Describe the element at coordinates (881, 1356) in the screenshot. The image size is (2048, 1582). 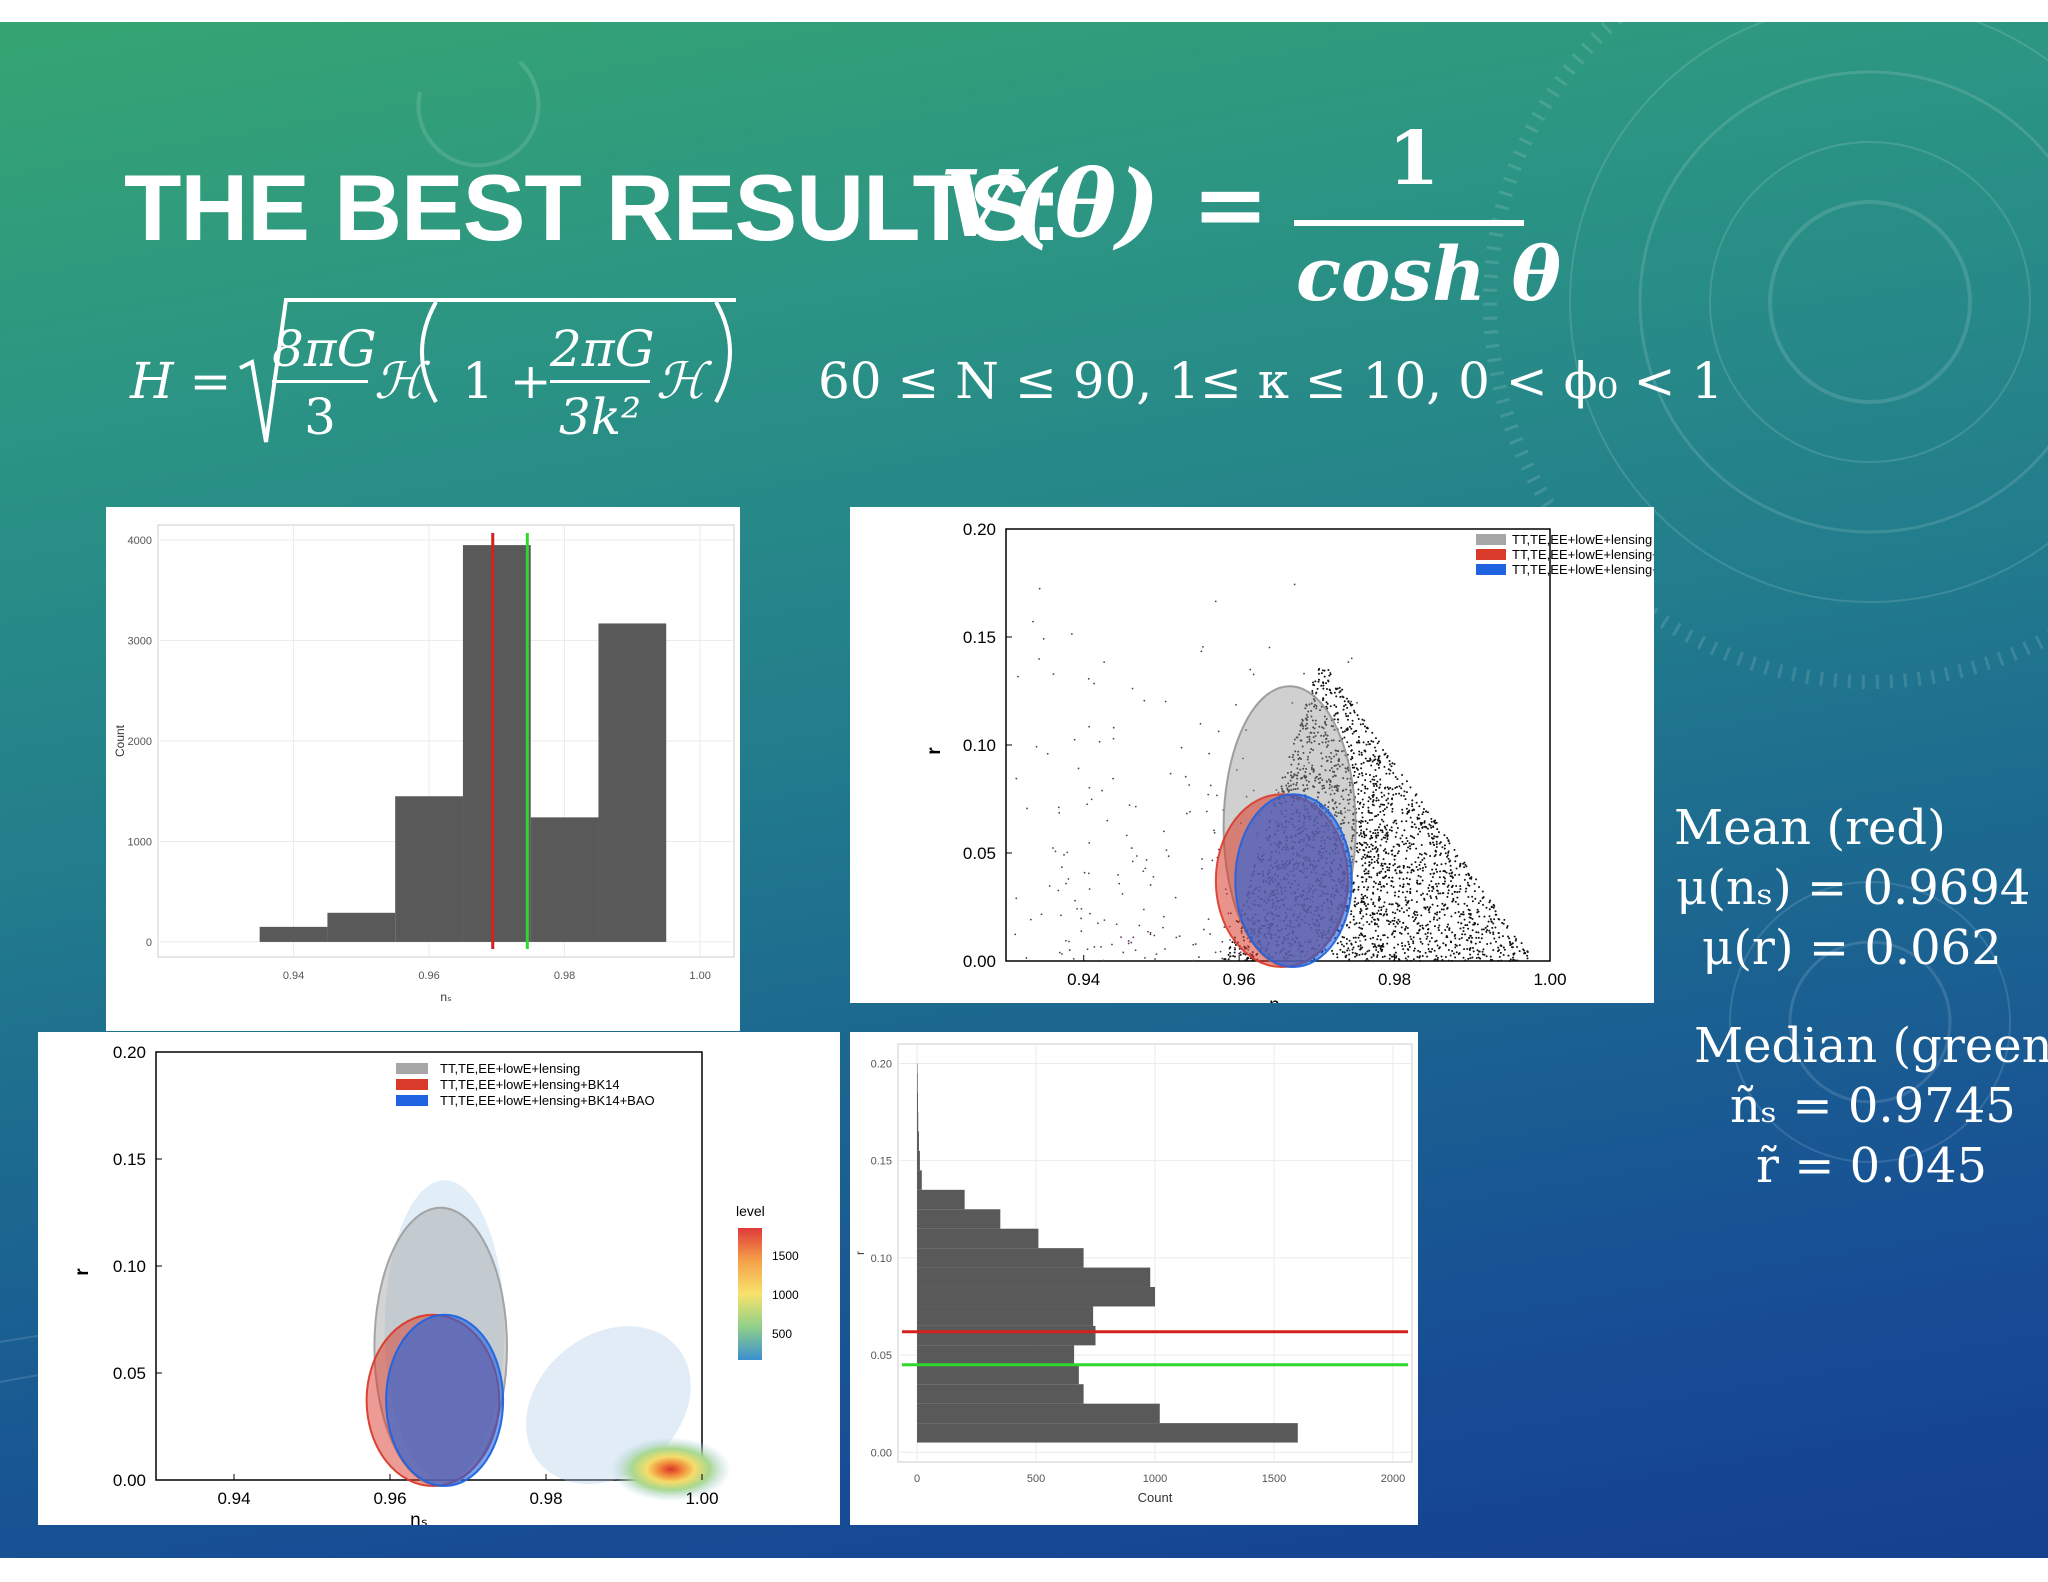
I see `y-tick-label: 0.05` at that location.